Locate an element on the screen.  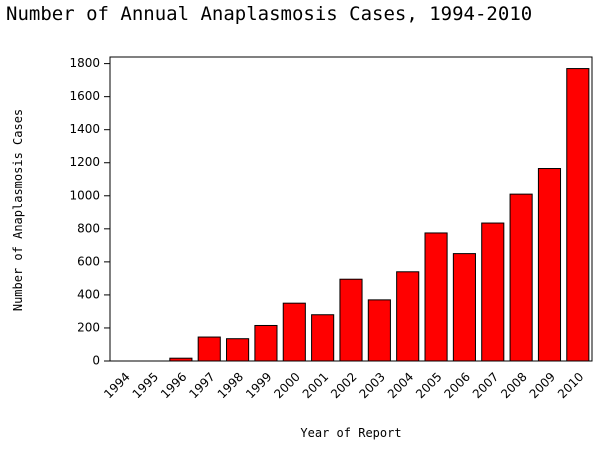
x-tick-label: 1999 is located at coordinates (258, 385).